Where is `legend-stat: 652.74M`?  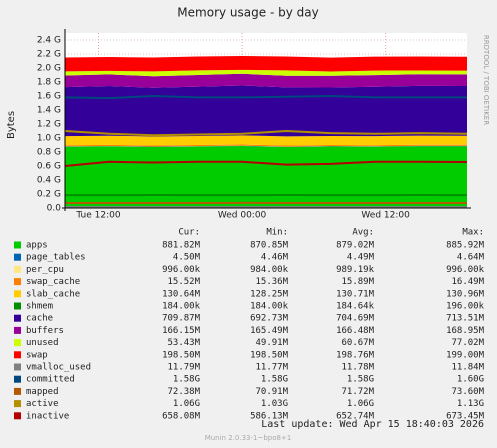
legend-stat: 652.74M is located at coordinates (355, 416).